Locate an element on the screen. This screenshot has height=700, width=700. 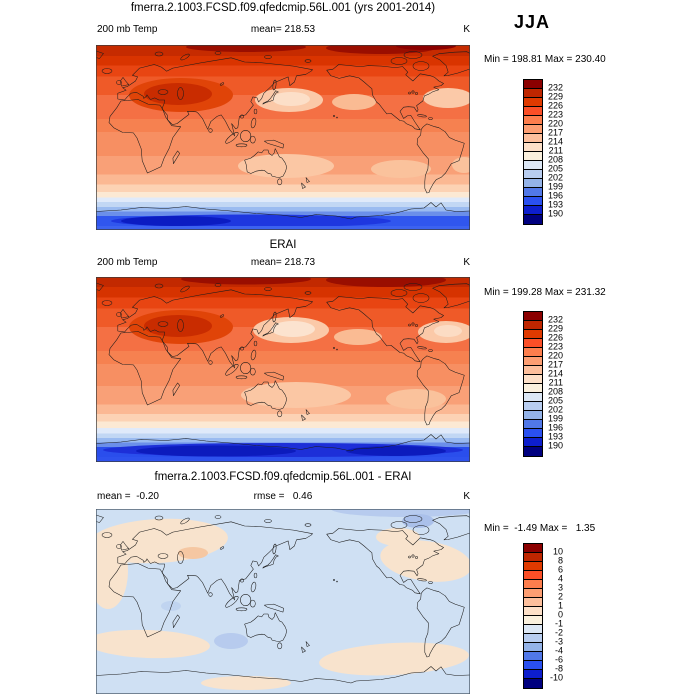
panel3-minmax-label: Min = -1.49 Max = 1.35 is located at coordinates (540, 528).